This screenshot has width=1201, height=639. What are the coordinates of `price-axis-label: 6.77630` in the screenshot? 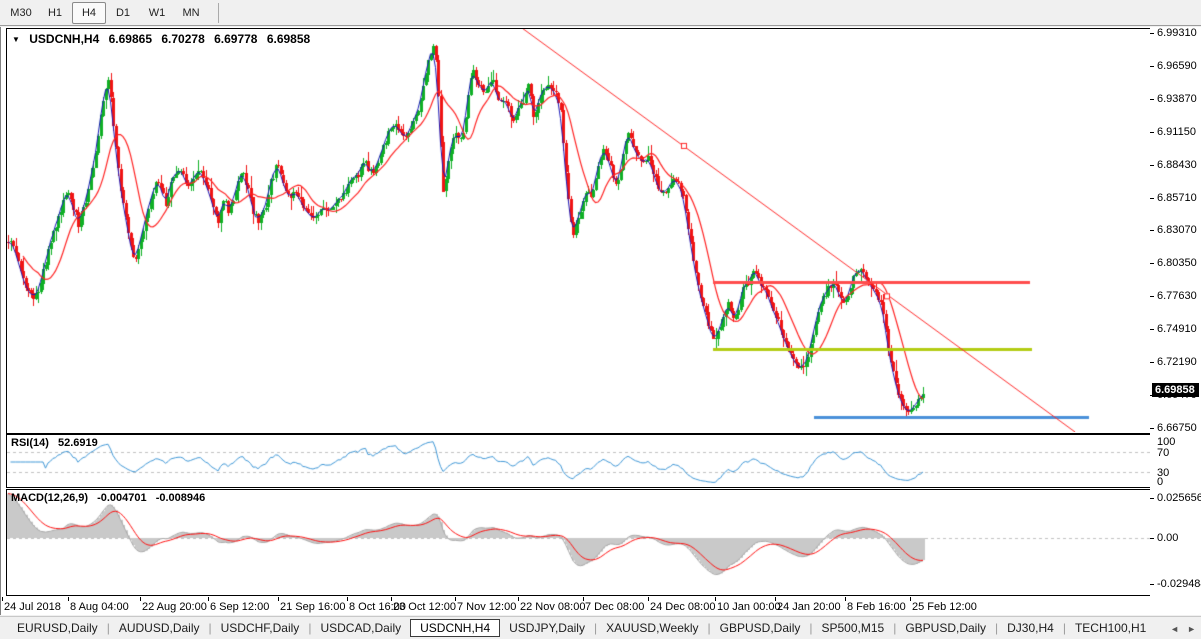 It's located at (1177, 296).